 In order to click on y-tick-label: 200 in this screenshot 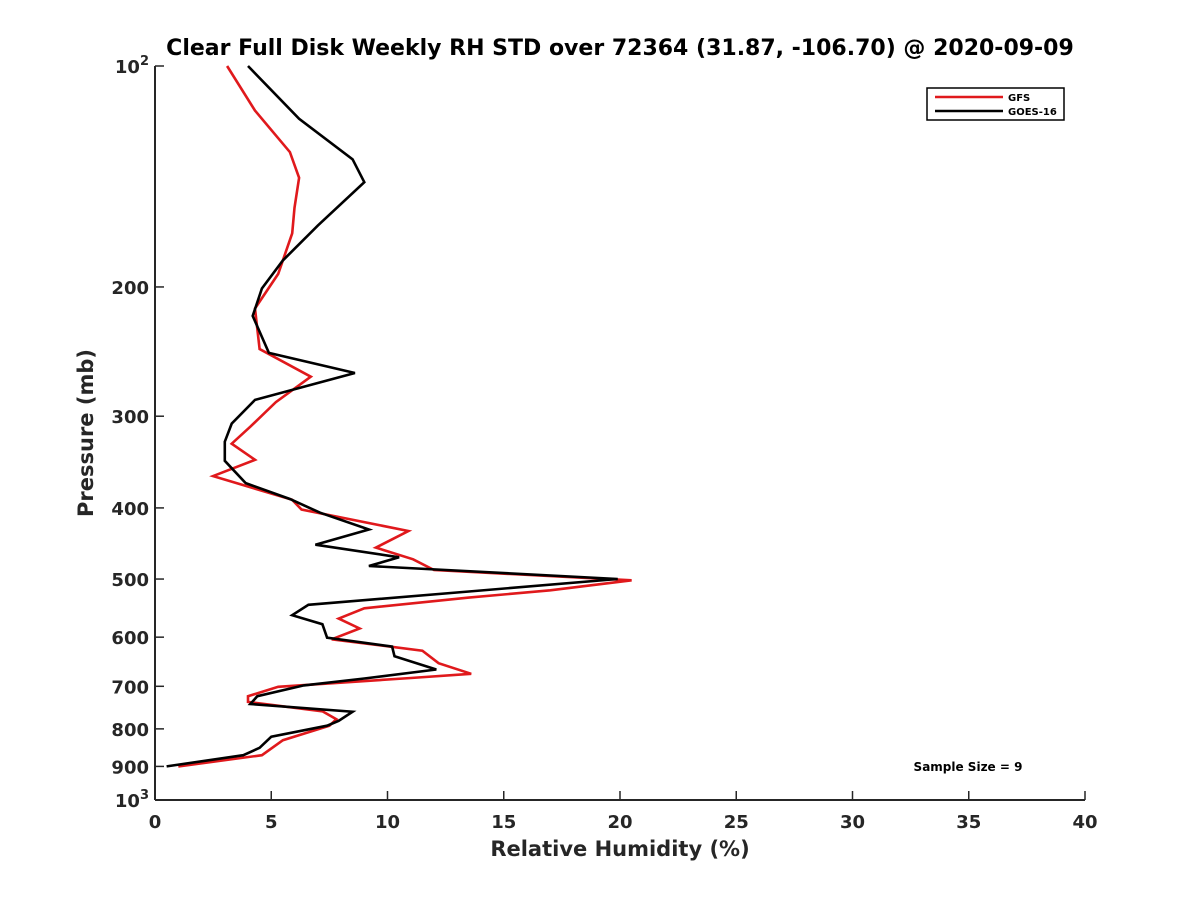, I will do `click(130, 288)`.